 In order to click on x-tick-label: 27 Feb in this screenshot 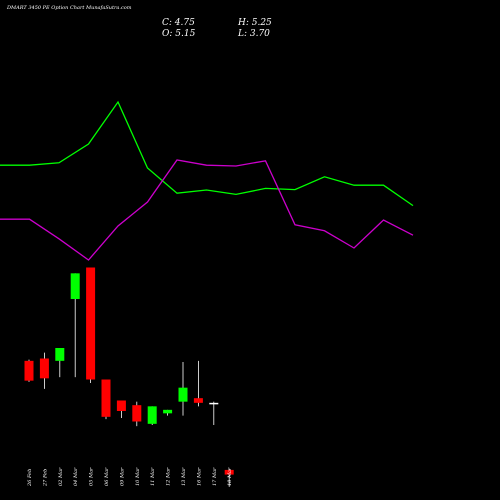, I will do `click(45, 478)`.